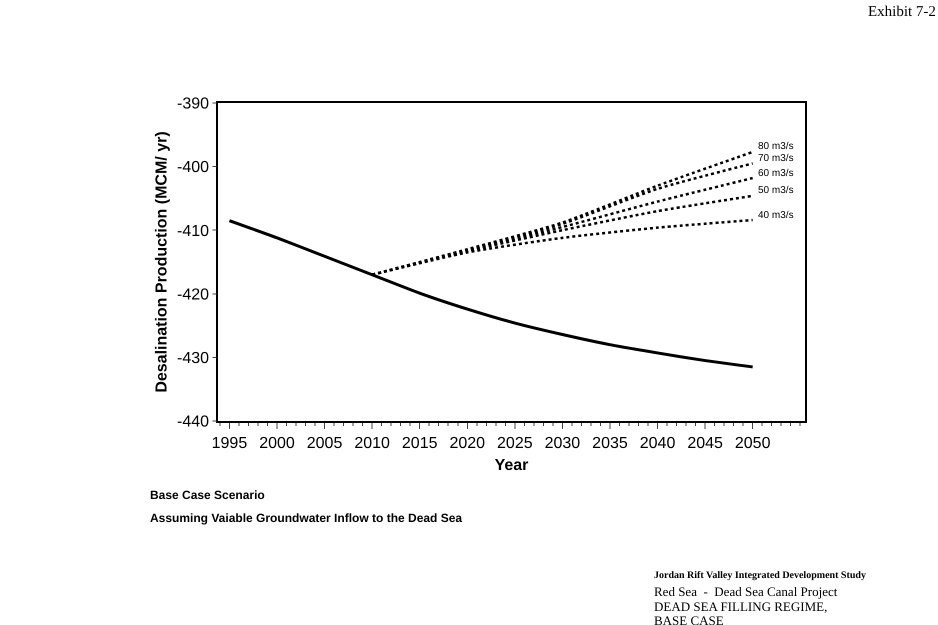 The height and width of the screenshot is (625, 938). What do you see at coordinates (372, 443) in the screenshot?
I see `x-tick-label: 2010` at bounding box center [372, 443].